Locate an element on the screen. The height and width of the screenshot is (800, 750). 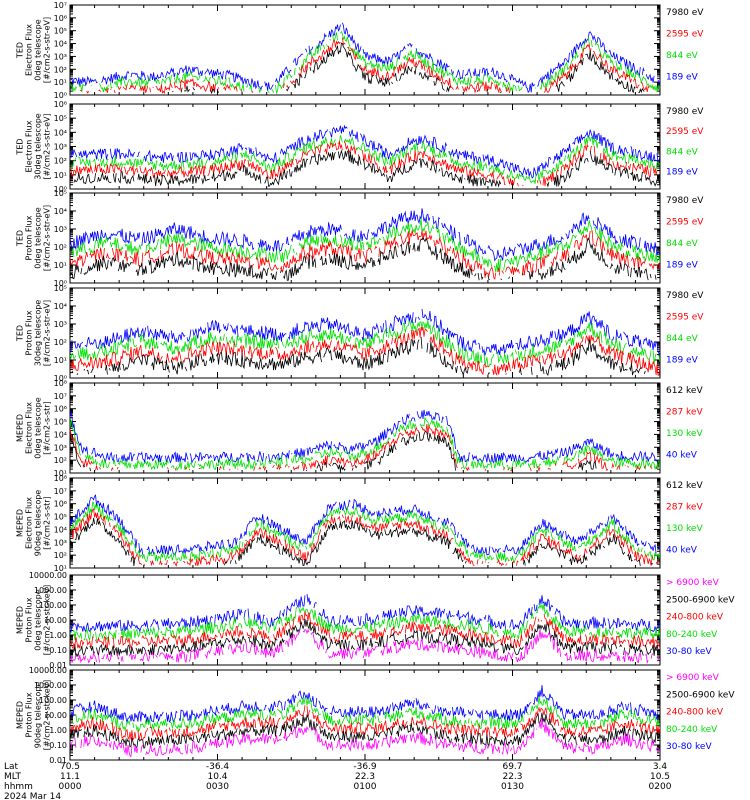
mlt-tick-label: 11.1 is located at coordinates (70, 777).